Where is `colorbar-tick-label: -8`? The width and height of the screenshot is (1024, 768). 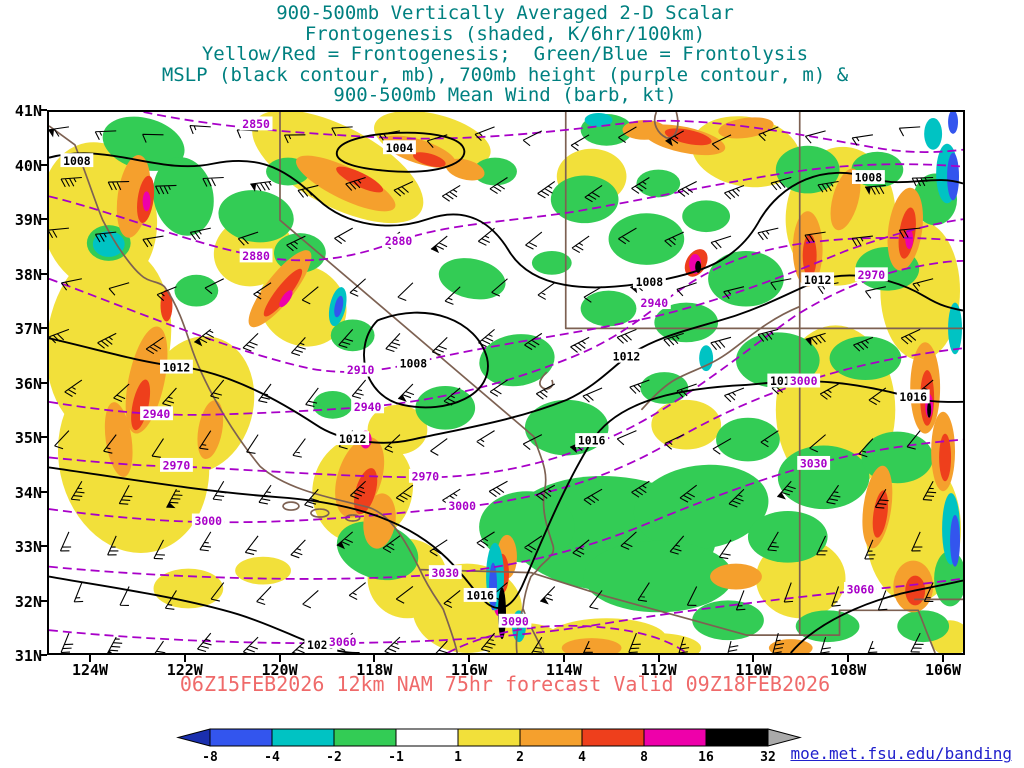
colorbar-tick-label: -8 is located at coordinates (210, 757).